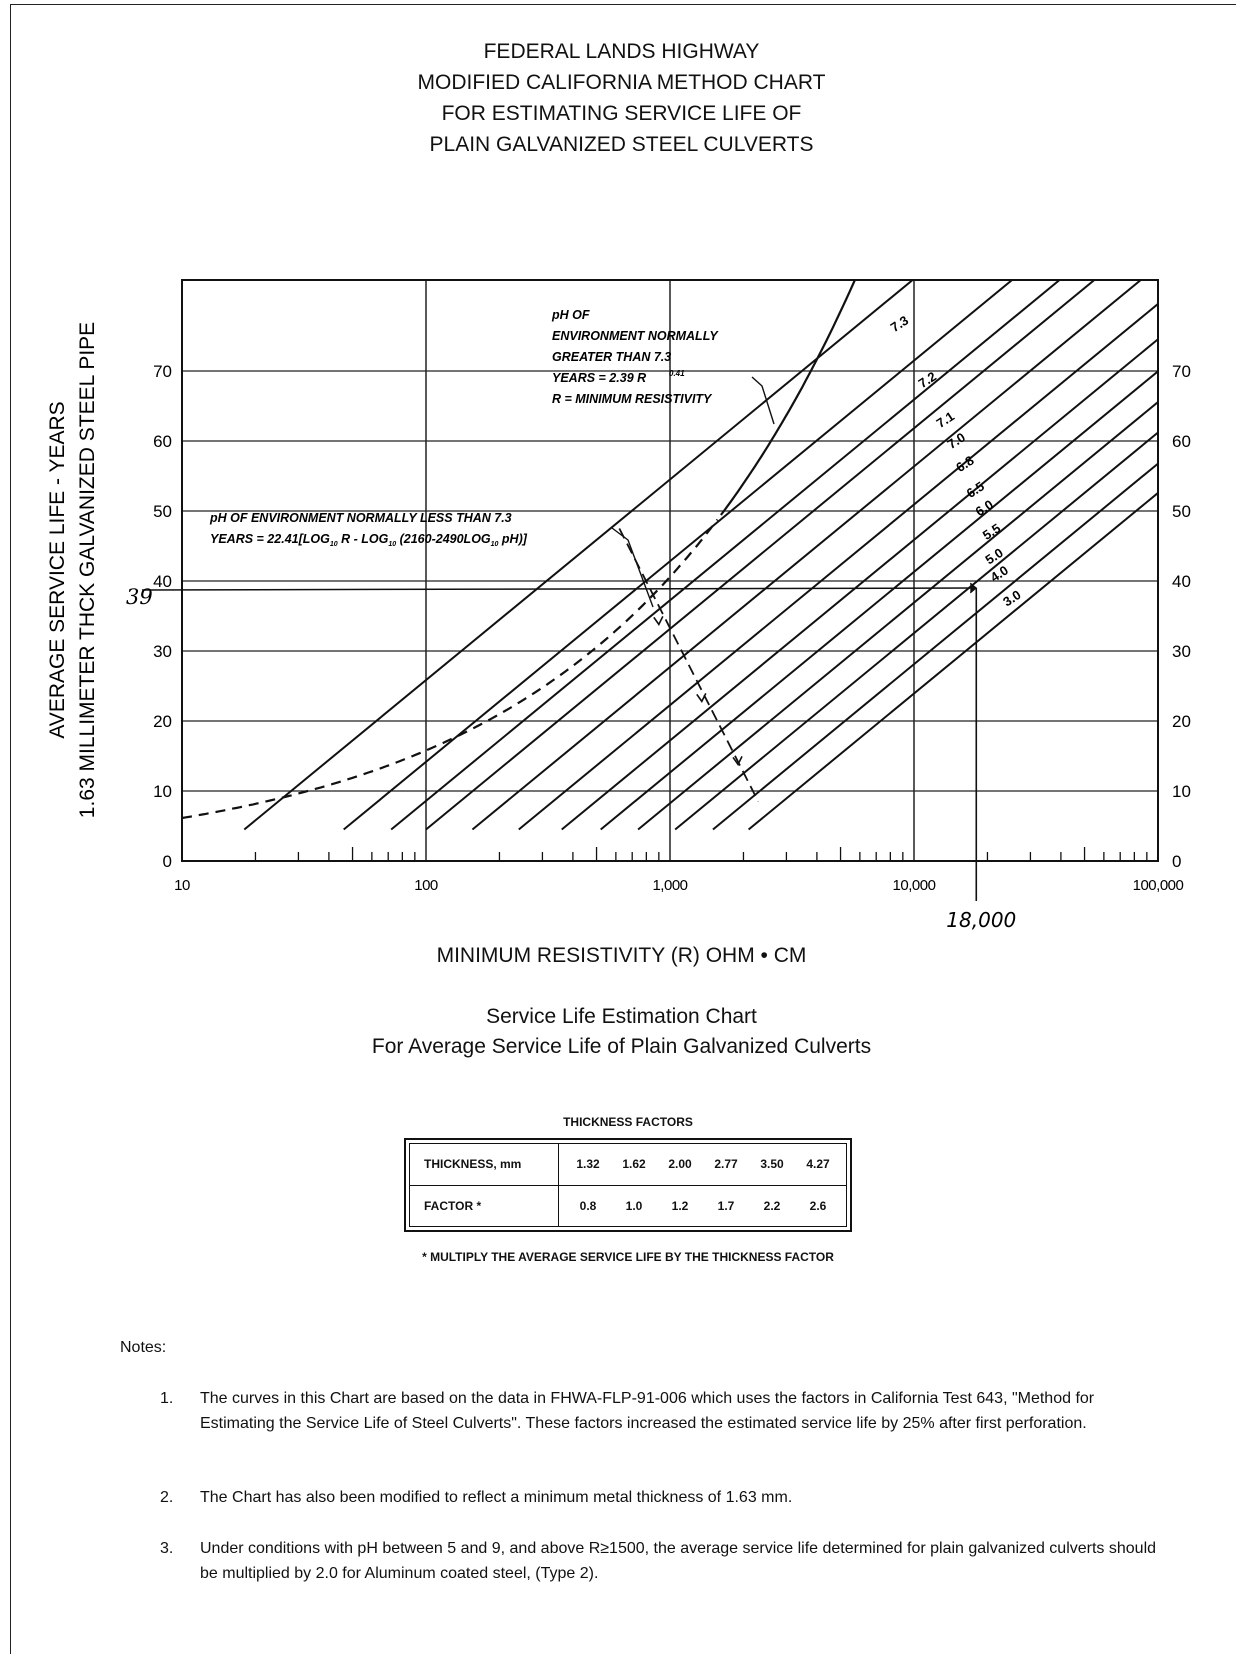 Image resolution: width=1243 pixels, height=1660 pixels. Describe the element at coordinates (1181, 651) in the screenshot. I see `y-tick-label-right: 30` at that location.